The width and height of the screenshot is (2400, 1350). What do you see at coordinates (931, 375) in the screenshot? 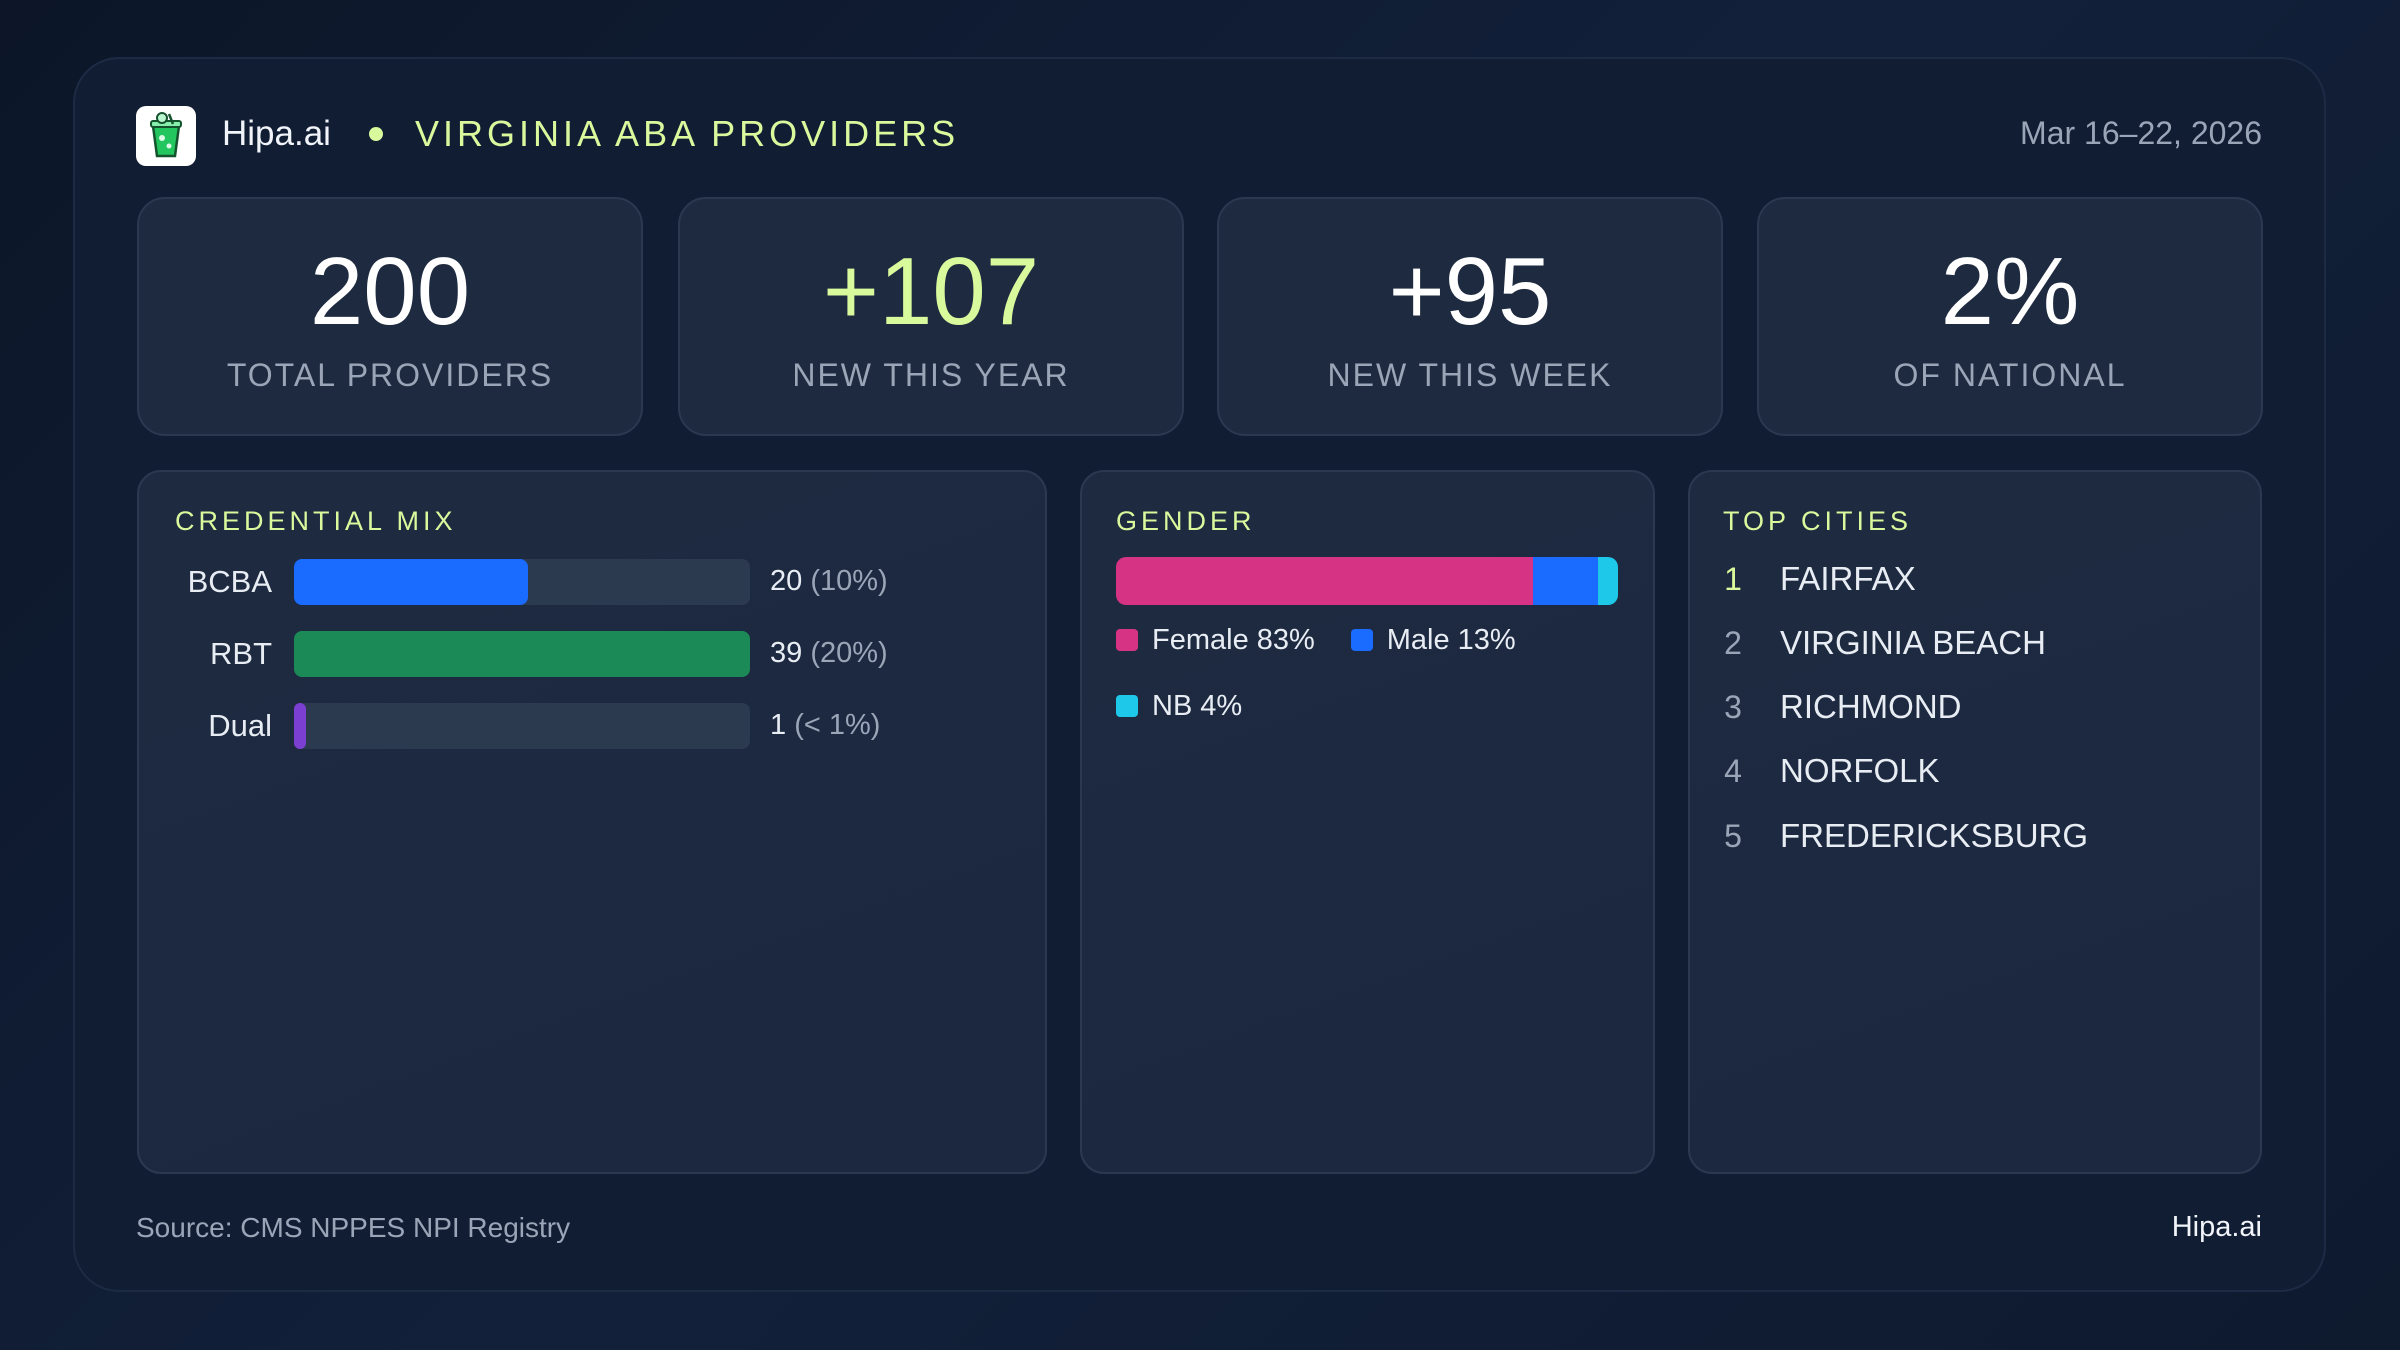
I see `stat-label: NEW THIS YEAR` at bounding box center [931, 375].